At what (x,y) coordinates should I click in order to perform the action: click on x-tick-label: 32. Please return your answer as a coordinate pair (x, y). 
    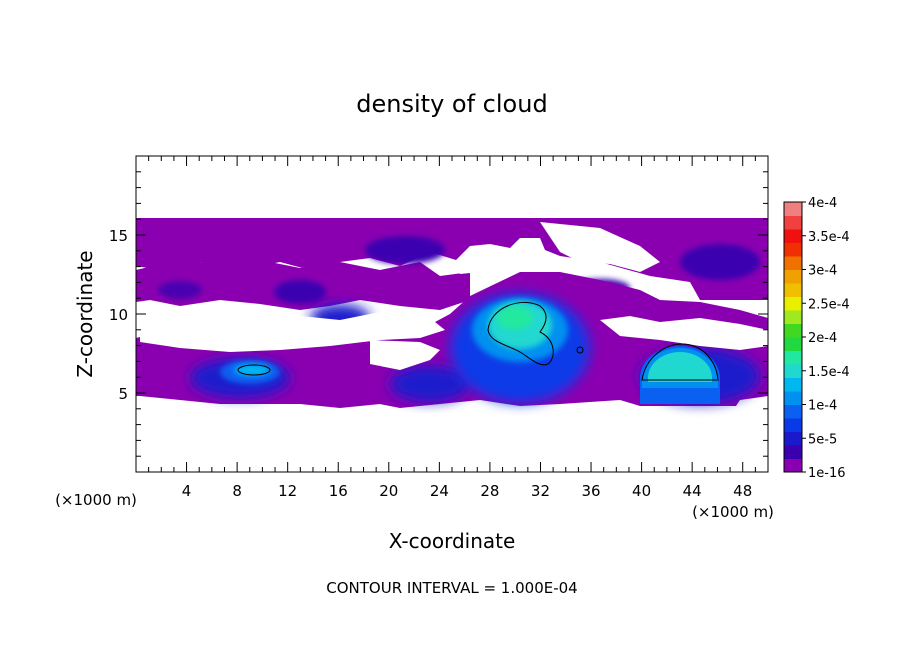
    Looking at the image, I should click on (540, 491).